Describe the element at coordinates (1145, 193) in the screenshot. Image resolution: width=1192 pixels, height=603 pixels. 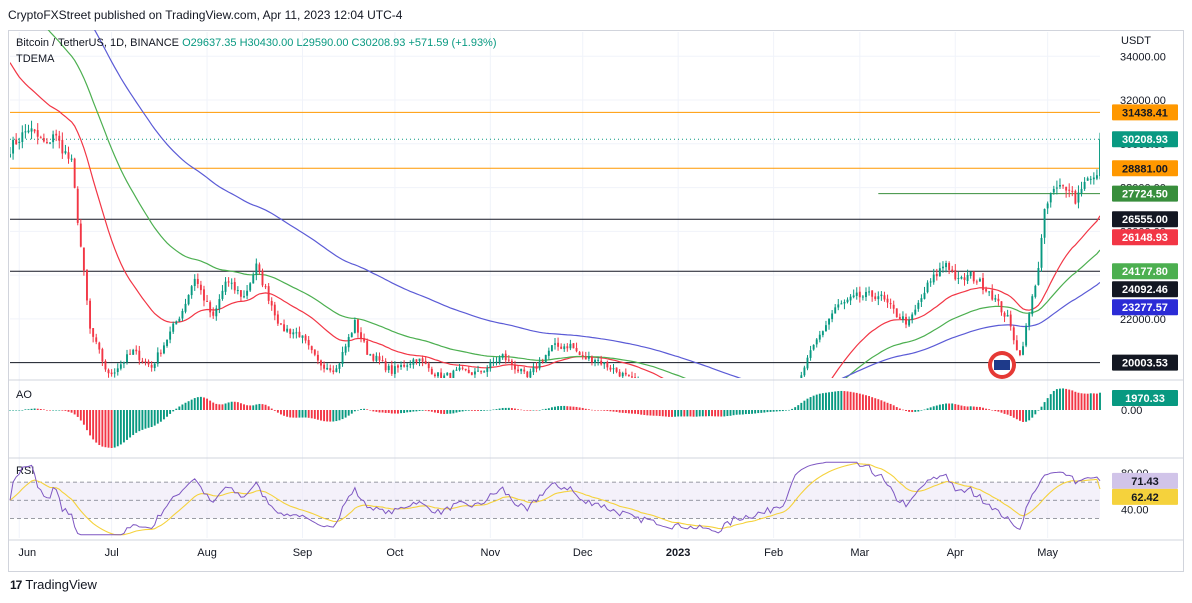
I see `tag-27724: 27724.50` at that location.